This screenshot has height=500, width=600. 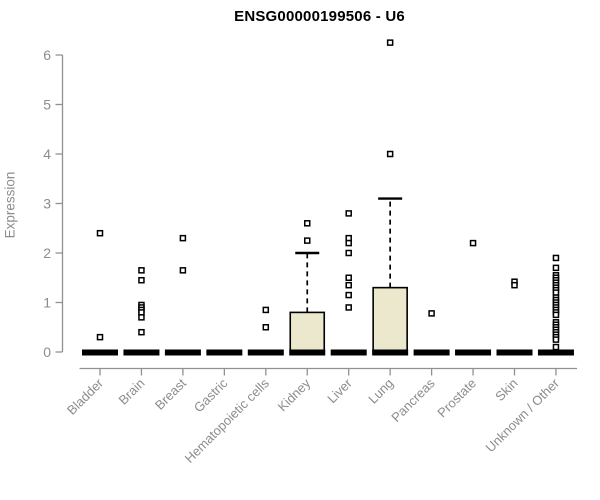 I want to click on x-tick-label: Prostate, so click(x=456, y=398).